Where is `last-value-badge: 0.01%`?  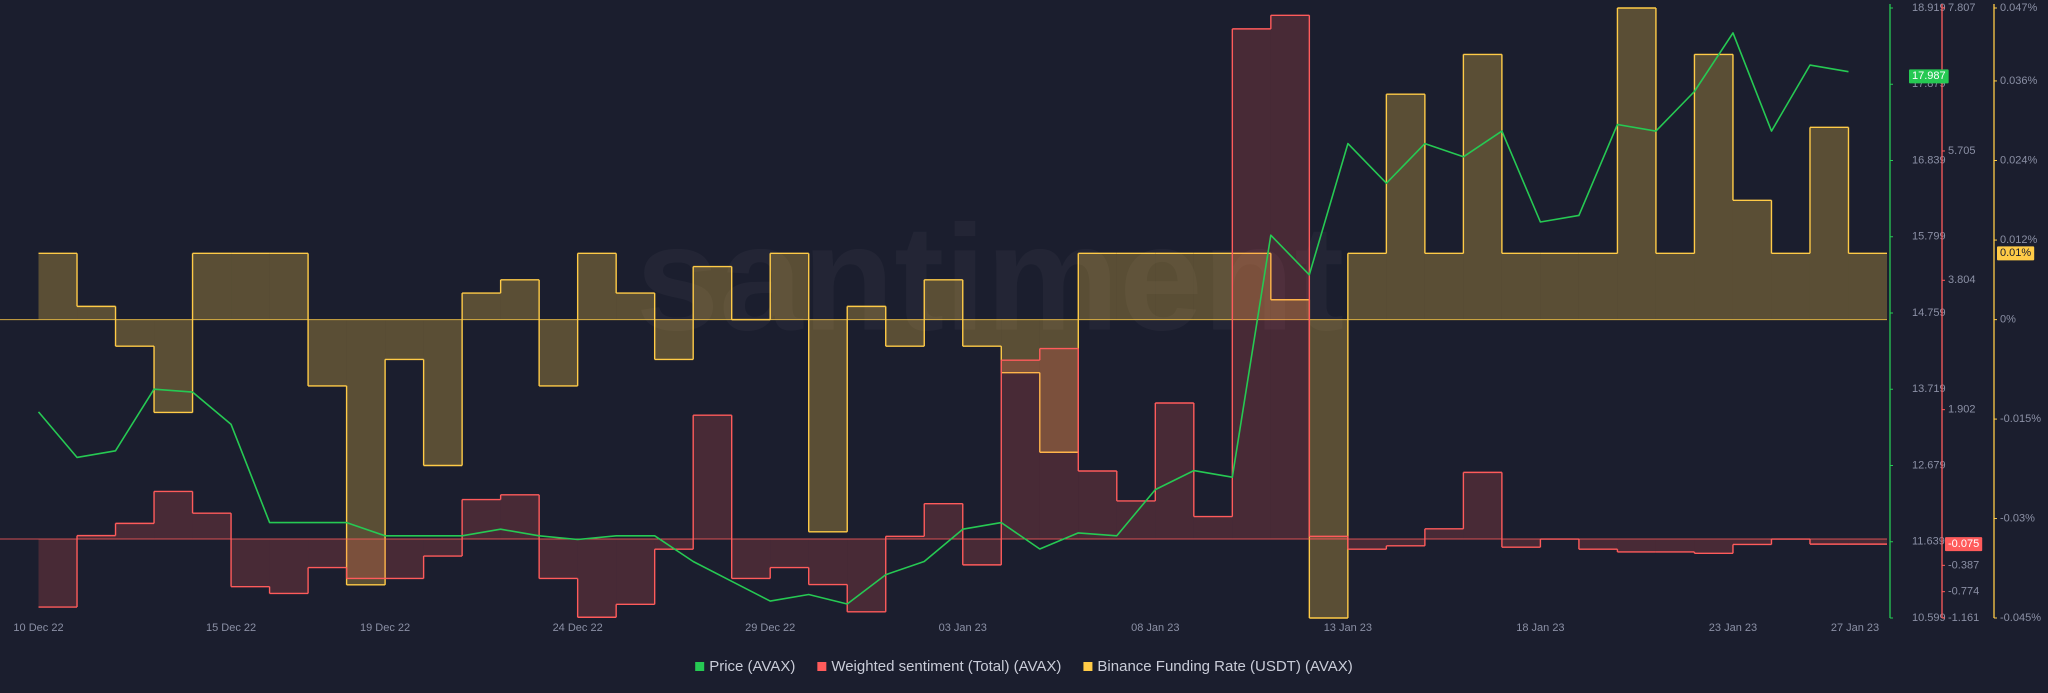
last-value-badge: 0.01% is located at coordinates (2016, 253).